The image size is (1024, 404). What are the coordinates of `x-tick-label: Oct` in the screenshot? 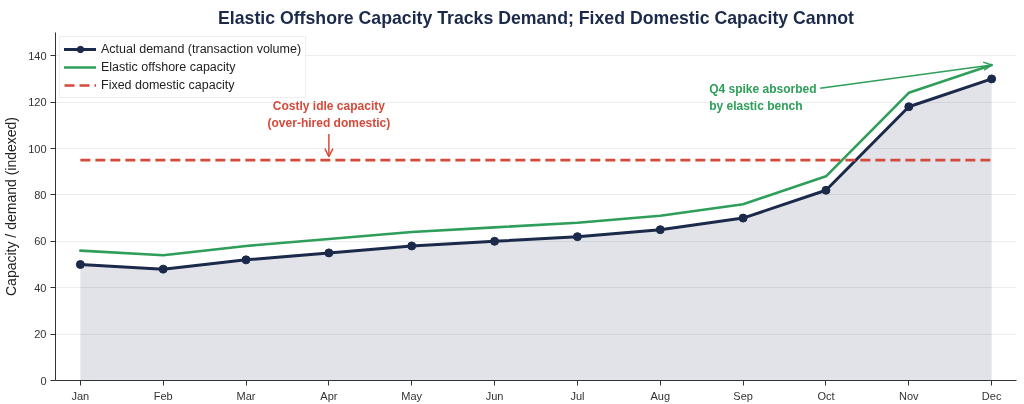 It's located at (826, 395).